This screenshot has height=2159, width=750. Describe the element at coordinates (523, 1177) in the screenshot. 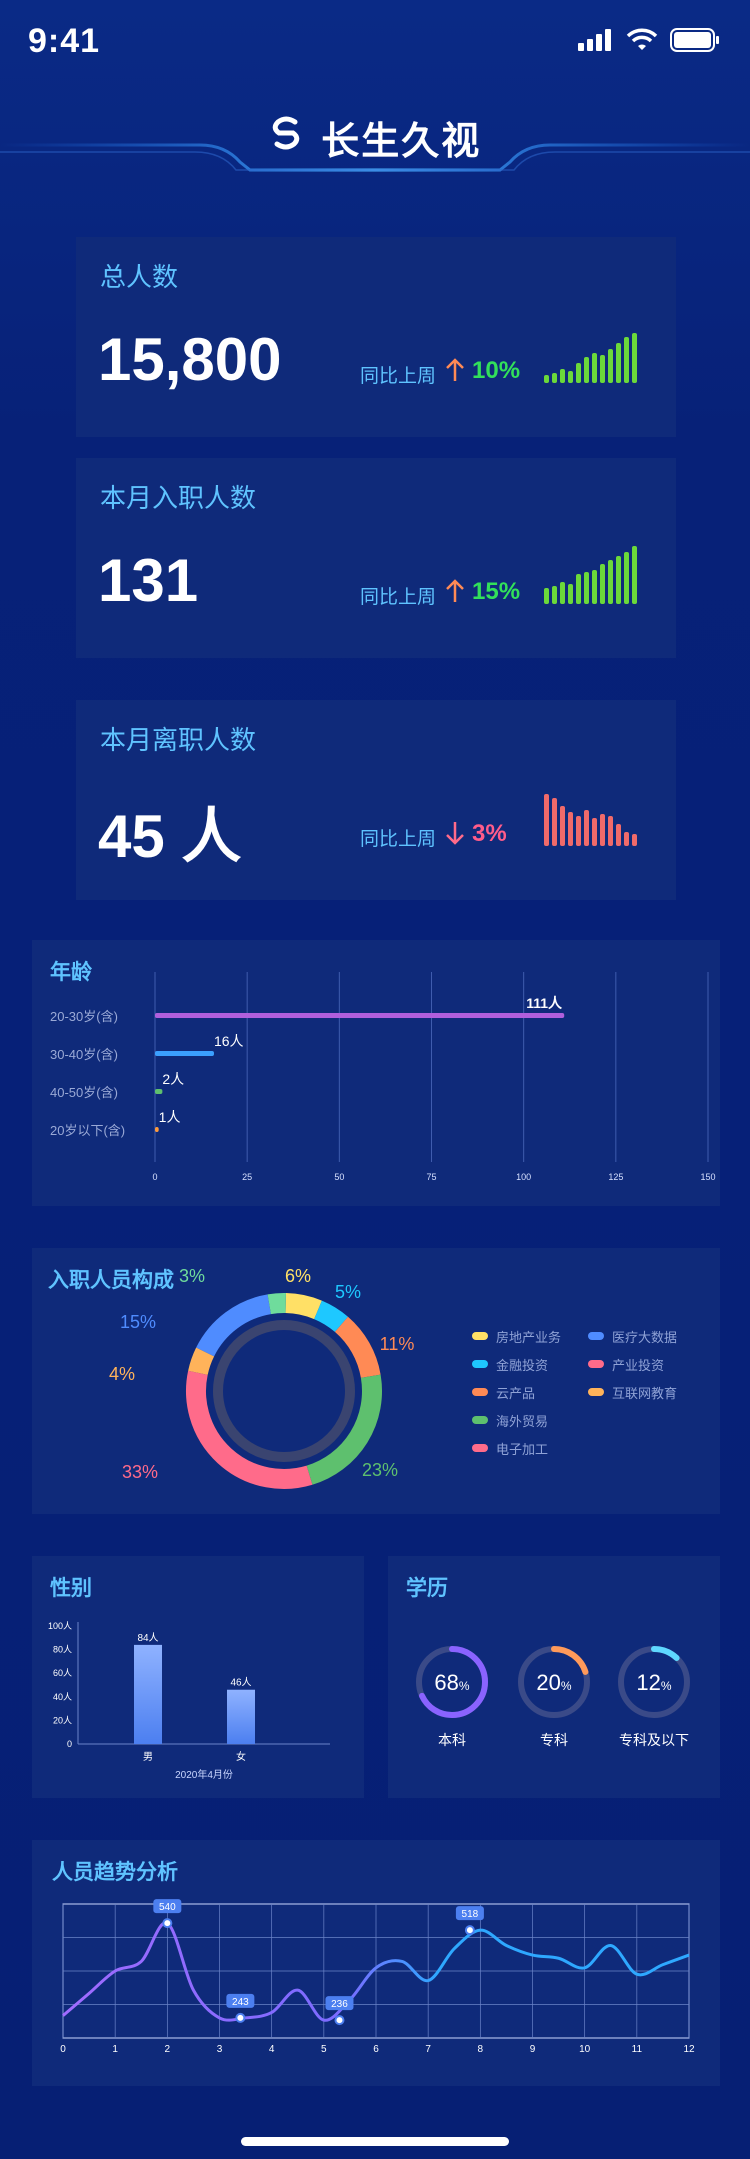

I see `age-xtick-label: 100` at that location.